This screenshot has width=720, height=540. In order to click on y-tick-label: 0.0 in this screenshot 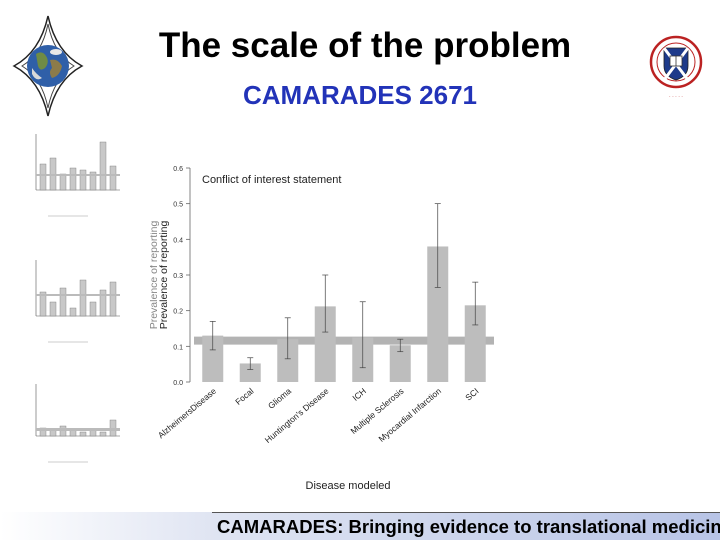, I will do `click(178, 383)`.